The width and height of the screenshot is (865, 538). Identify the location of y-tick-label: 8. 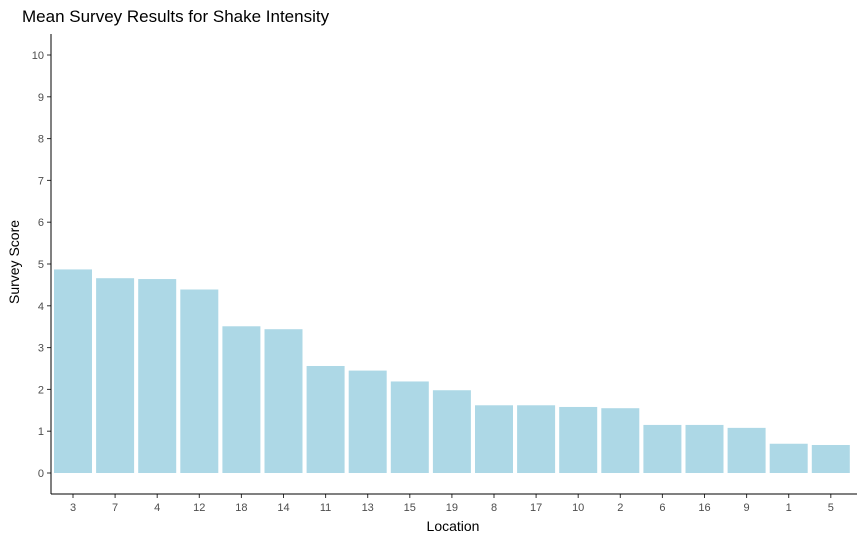
(41, 140).